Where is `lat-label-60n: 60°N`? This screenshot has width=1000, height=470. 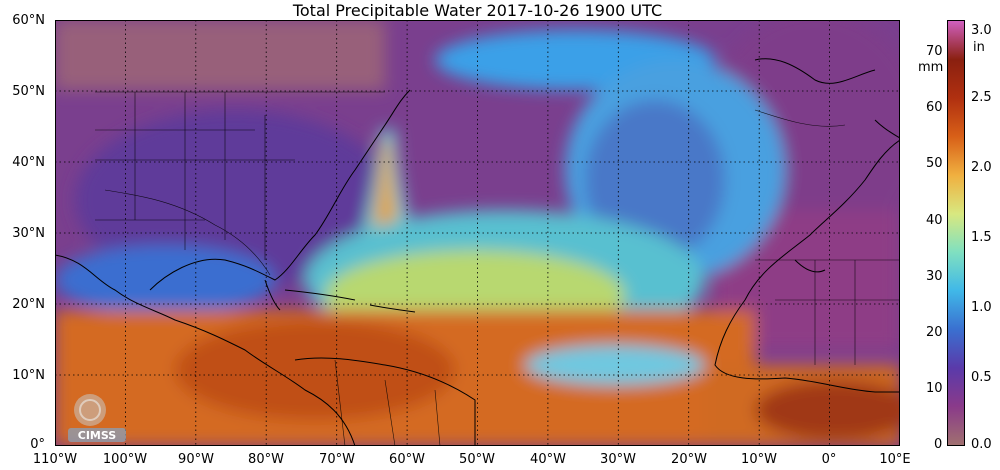 lat-label-60n: 60°N is located at coordinates (28, 20).